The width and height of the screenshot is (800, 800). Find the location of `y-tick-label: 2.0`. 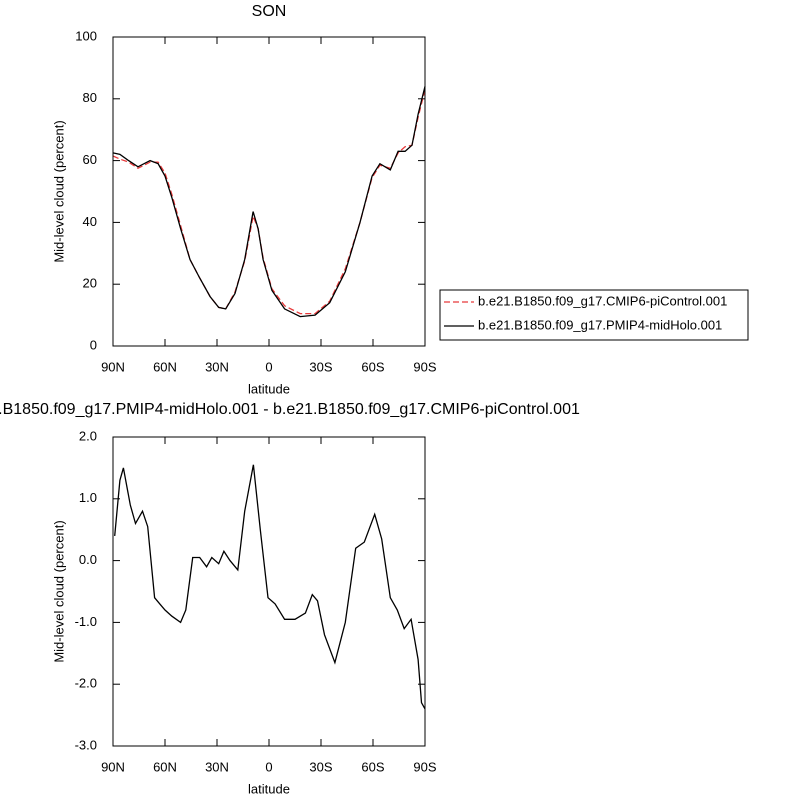

y-tick-label: 2.0 is located at coordinates (88, 435).